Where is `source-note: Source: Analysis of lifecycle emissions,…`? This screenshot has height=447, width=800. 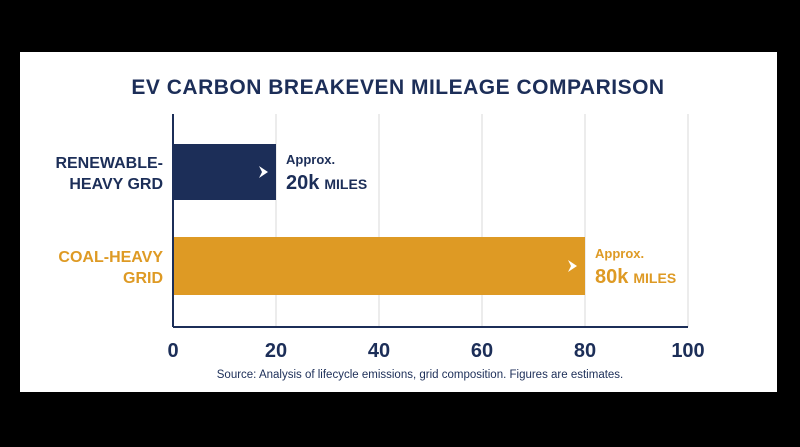
source-note: Source: Analysis of lifecycle emissions,… is located at coordinates (420, 375).